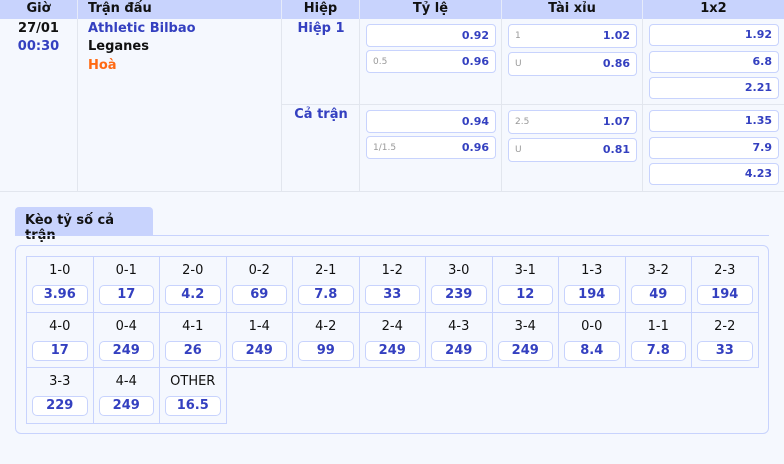 The image size is (784, 464). I want to click on score-label: 4-1, so click(193, 326).